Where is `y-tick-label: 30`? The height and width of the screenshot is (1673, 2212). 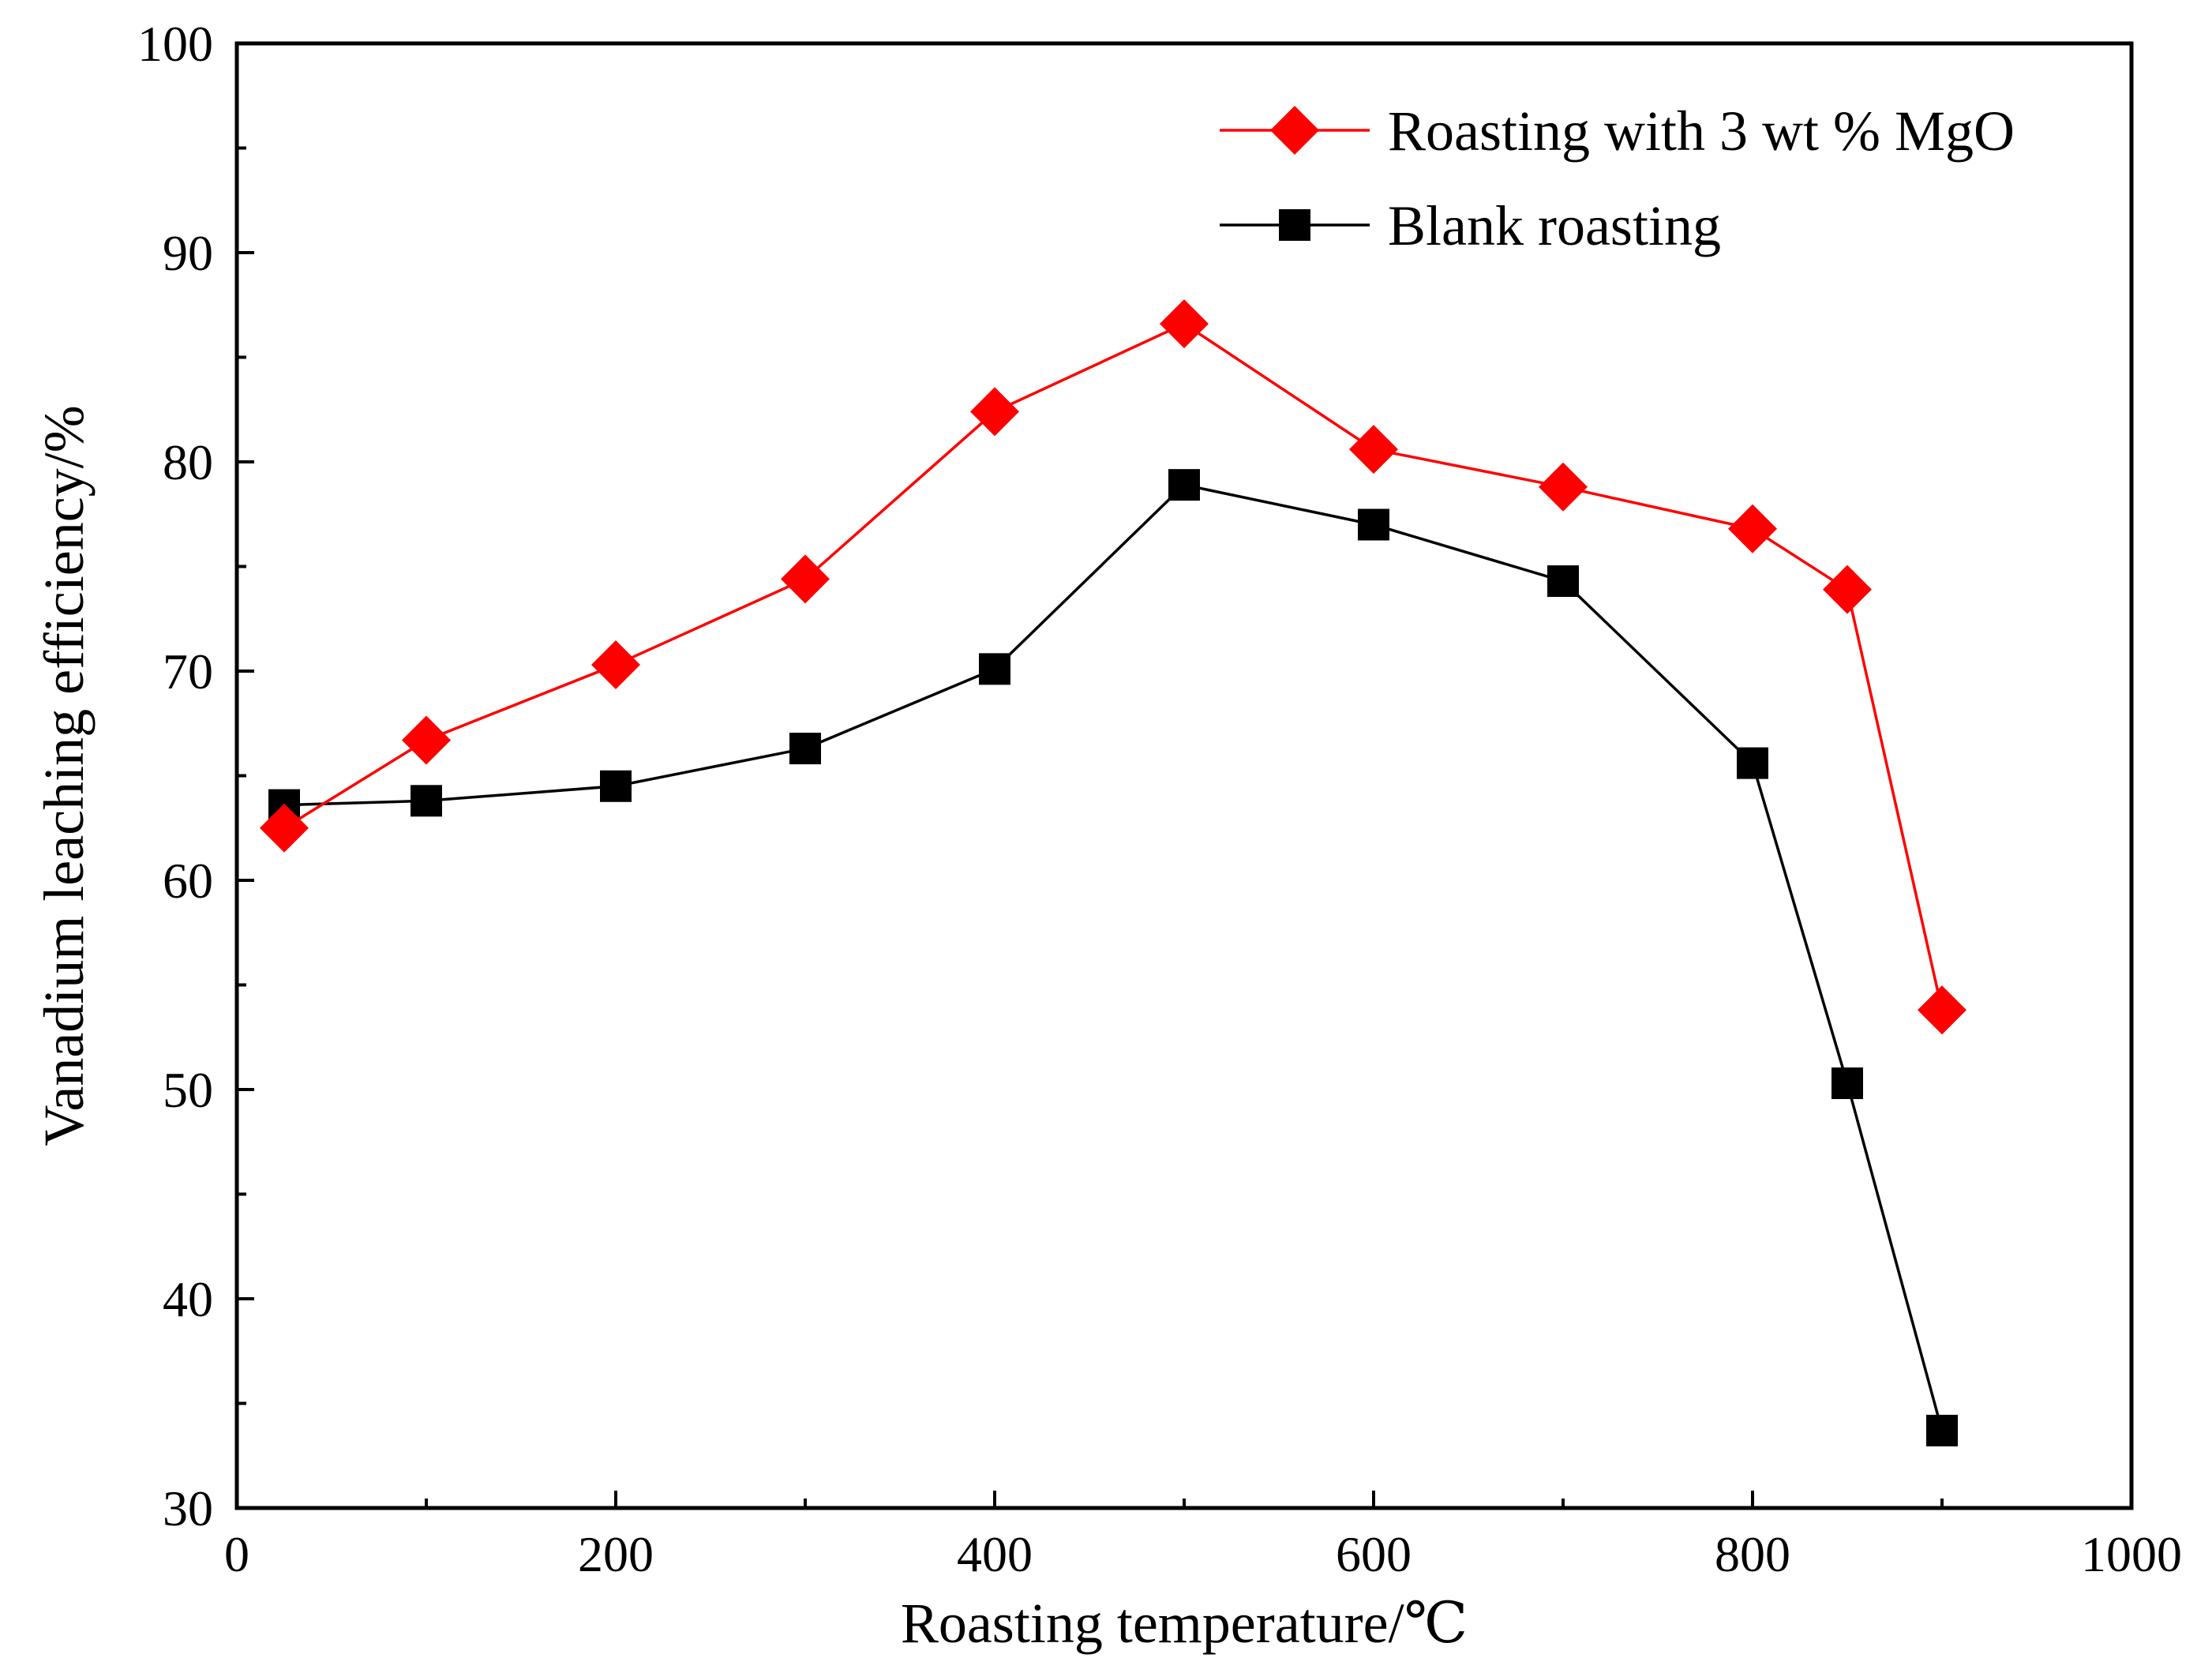 y-tick-label: 30 is located at coordinates (188, 1508).